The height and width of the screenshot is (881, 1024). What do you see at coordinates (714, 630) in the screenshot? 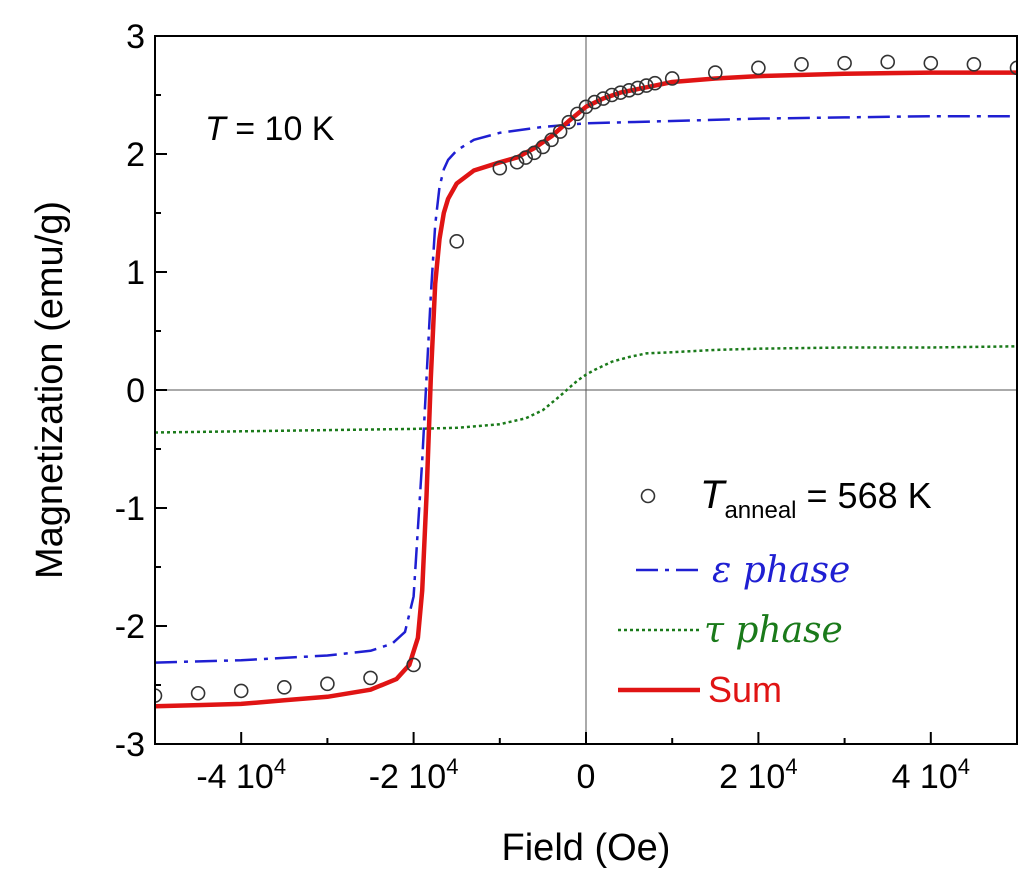
I see `legend-tau-greek: τ` at bounding box center [714, 630].